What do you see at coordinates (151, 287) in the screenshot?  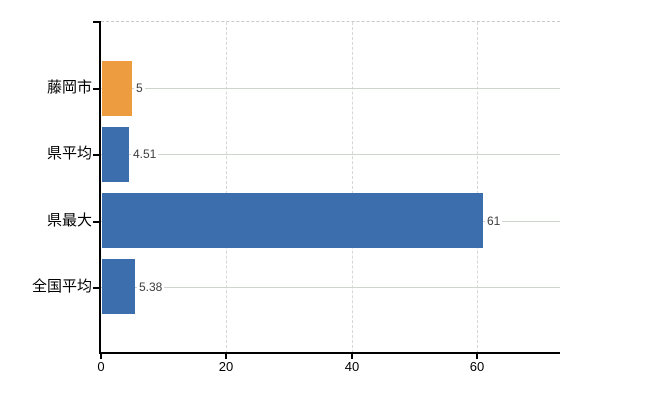 I see `value-label: 5.38` at bounding box center [151, 287].